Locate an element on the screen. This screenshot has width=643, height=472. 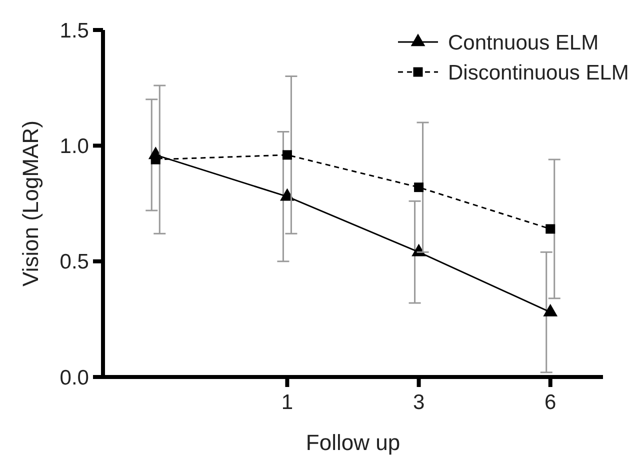
y-tick-label: 1.5 is located at coordinates (74, 30).